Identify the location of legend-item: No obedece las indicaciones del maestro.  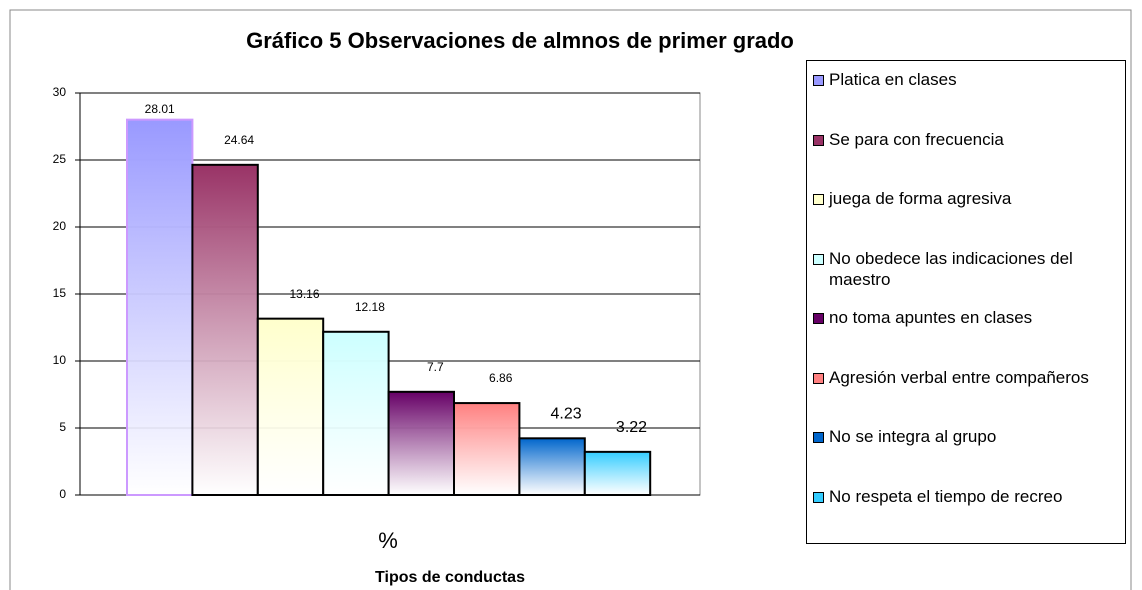
(968, 269).